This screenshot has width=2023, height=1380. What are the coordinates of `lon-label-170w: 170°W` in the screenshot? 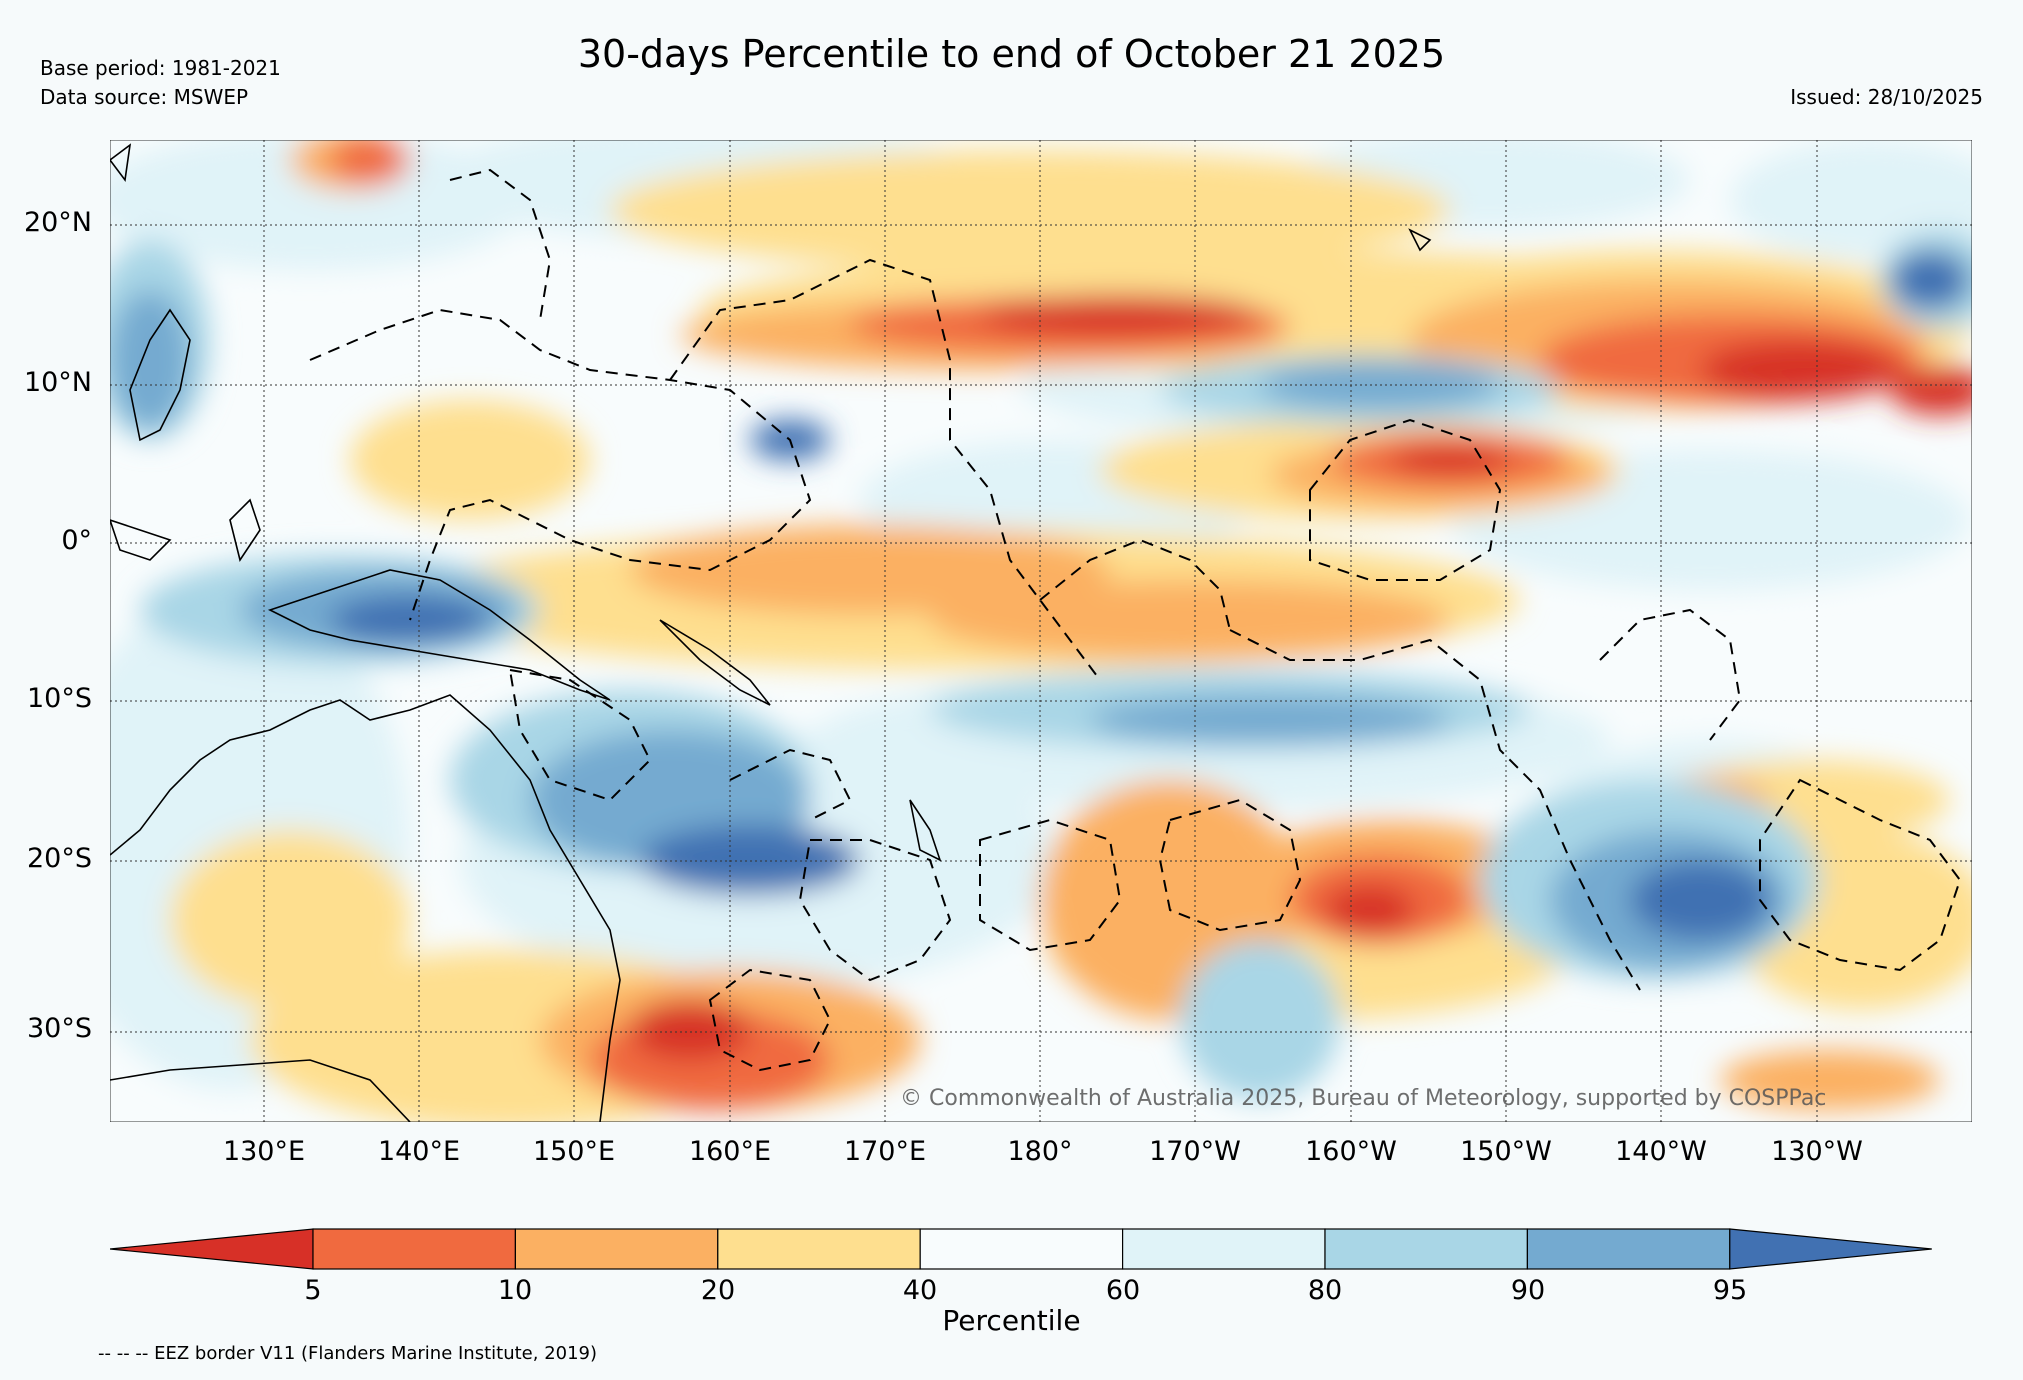 It's located at (1195, 1151).